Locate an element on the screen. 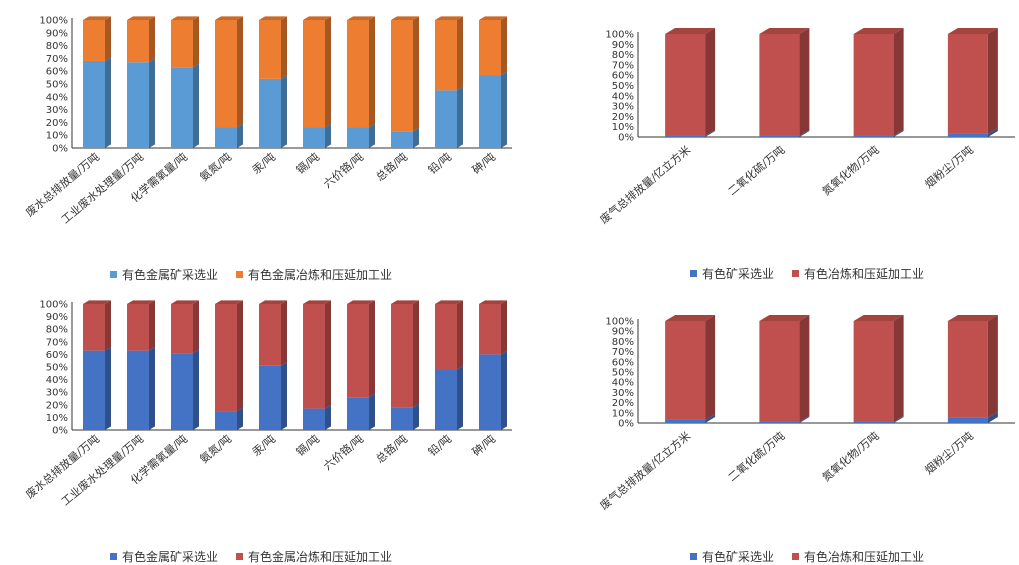  legend-label: 有色矿采选业 is located at coordinates (738, 557).